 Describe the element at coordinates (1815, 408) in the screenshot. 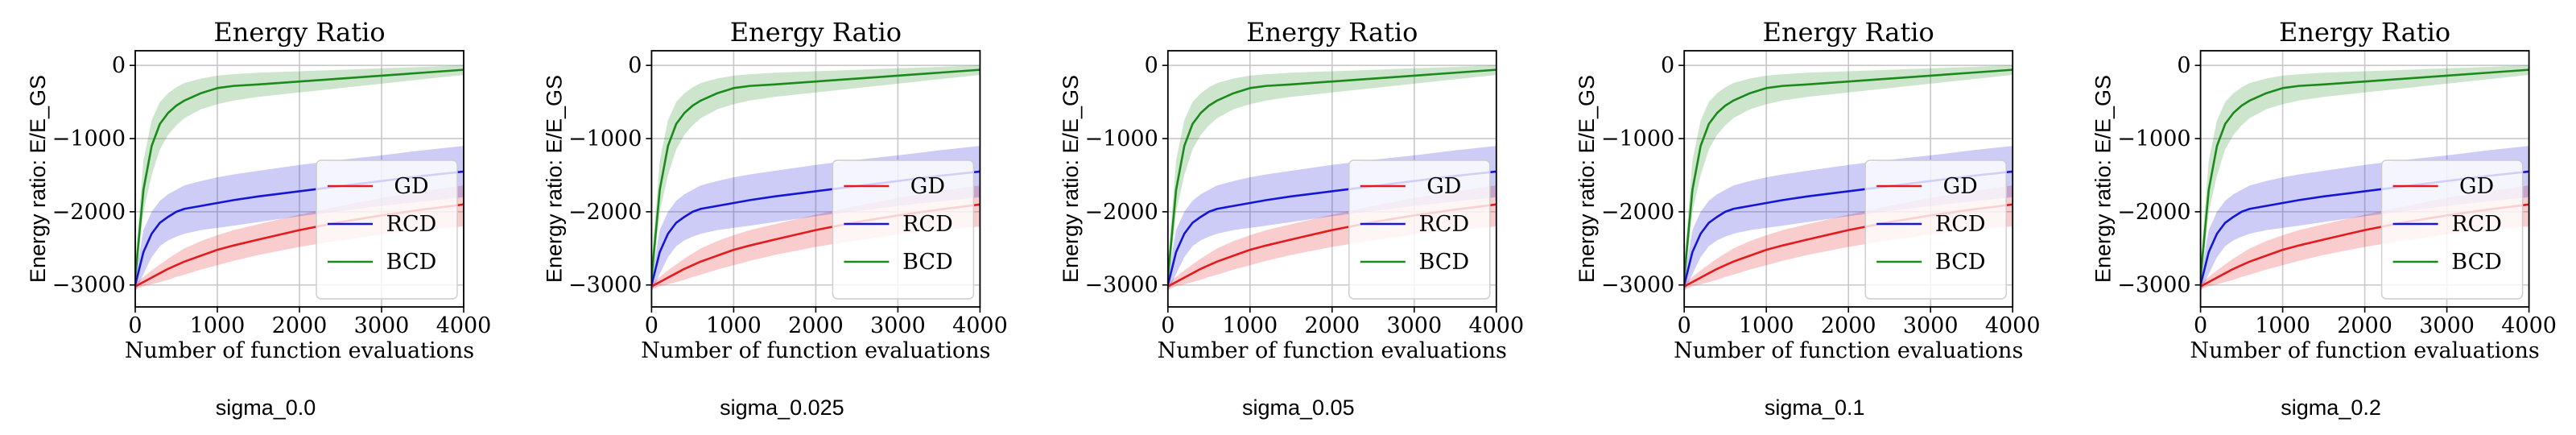

I see `panel-caption: sigma_0.1` at that location.